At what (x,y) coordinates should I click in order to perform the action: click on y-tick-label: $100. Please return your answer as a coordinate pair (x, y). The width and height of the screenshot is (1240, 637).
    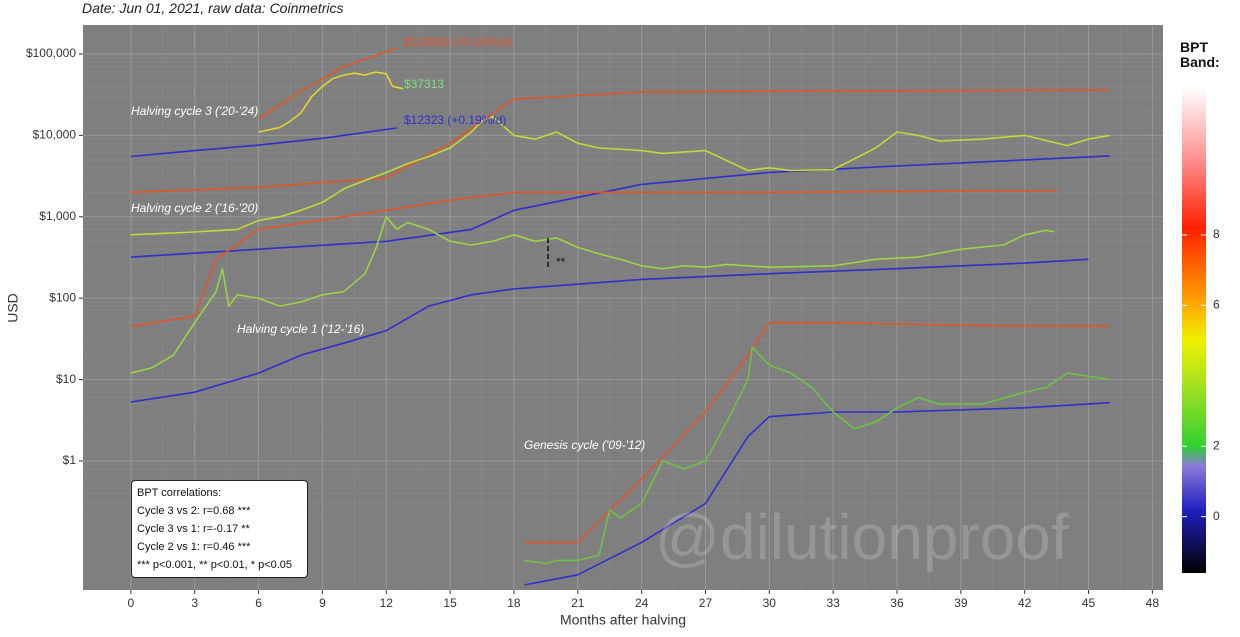
    Looking at the image, I should click on (62, 297).